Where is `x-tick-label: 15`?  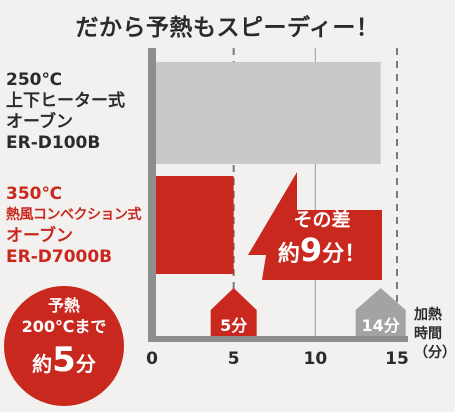 x-tick-label: 15 is located at coordinates (397, 359).